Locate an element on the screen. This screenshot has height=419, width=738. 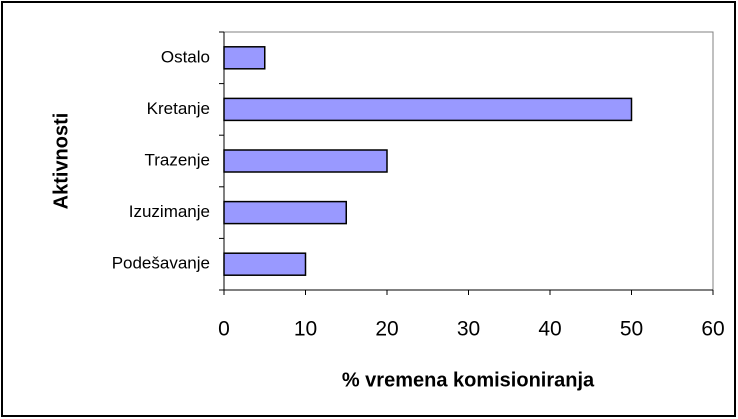
x-tick-label: 10 is located at coordinates (305, 329).